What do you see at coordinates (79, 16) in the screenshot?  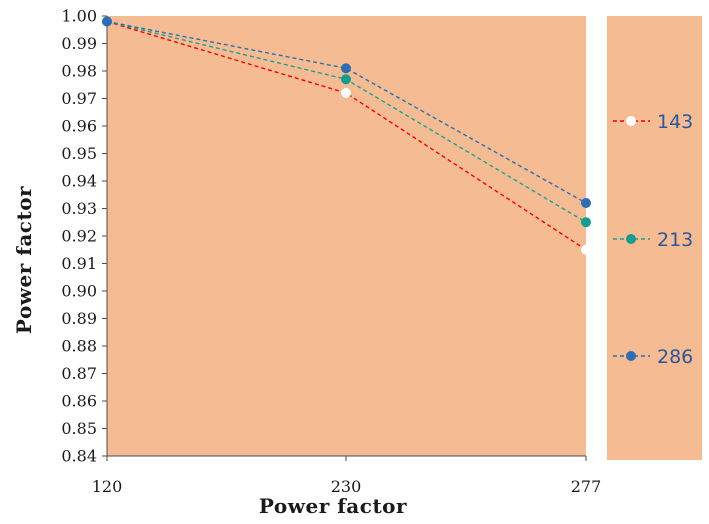 I see `y-tick-label: 1.00` at bounding box center [79, 16].